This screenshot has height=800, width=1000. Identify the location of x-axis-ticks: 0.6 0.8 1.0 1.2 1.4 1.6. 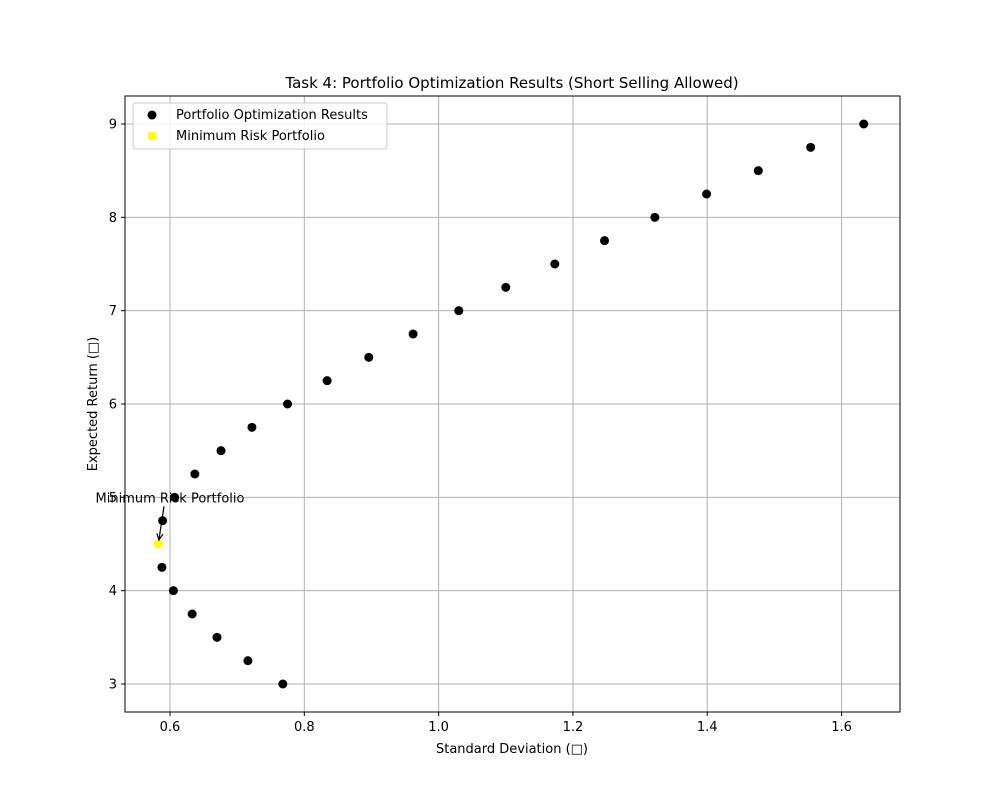
(506, 723).